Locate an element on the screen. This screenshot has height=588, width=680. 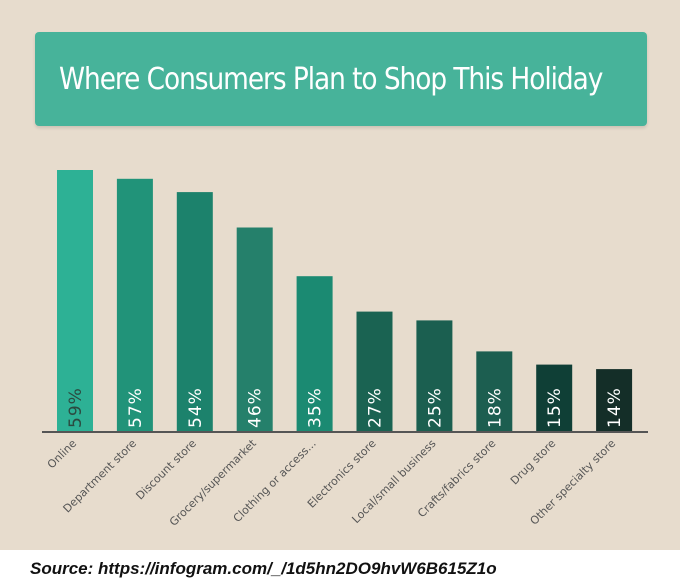
bar-value-label: 54% is located at coordinates (196, 407).